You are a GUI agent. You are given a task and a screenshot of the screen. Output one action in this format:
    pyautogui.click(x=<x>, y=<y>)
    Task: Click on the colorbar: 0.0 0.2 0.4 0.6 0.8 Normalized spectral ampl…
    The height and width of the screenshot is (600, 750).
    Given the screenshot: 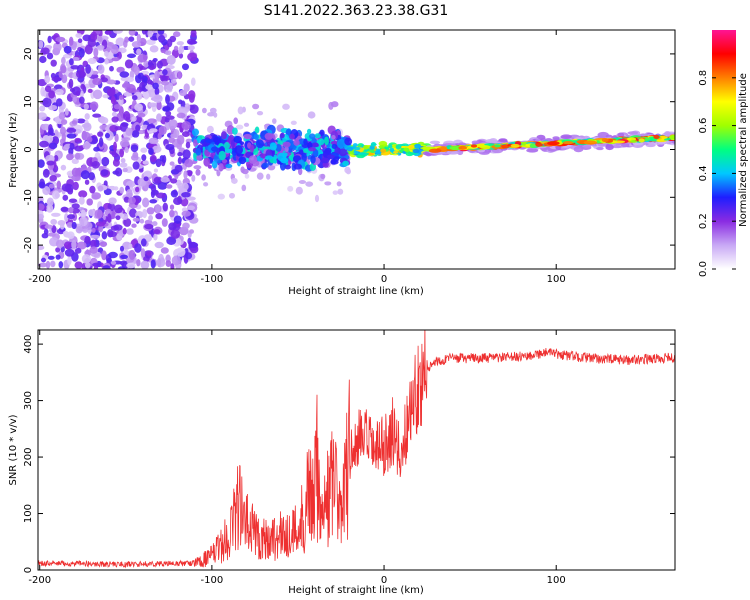 What is the action you would take?
    pyautogui.click(x=723, y=153)
    